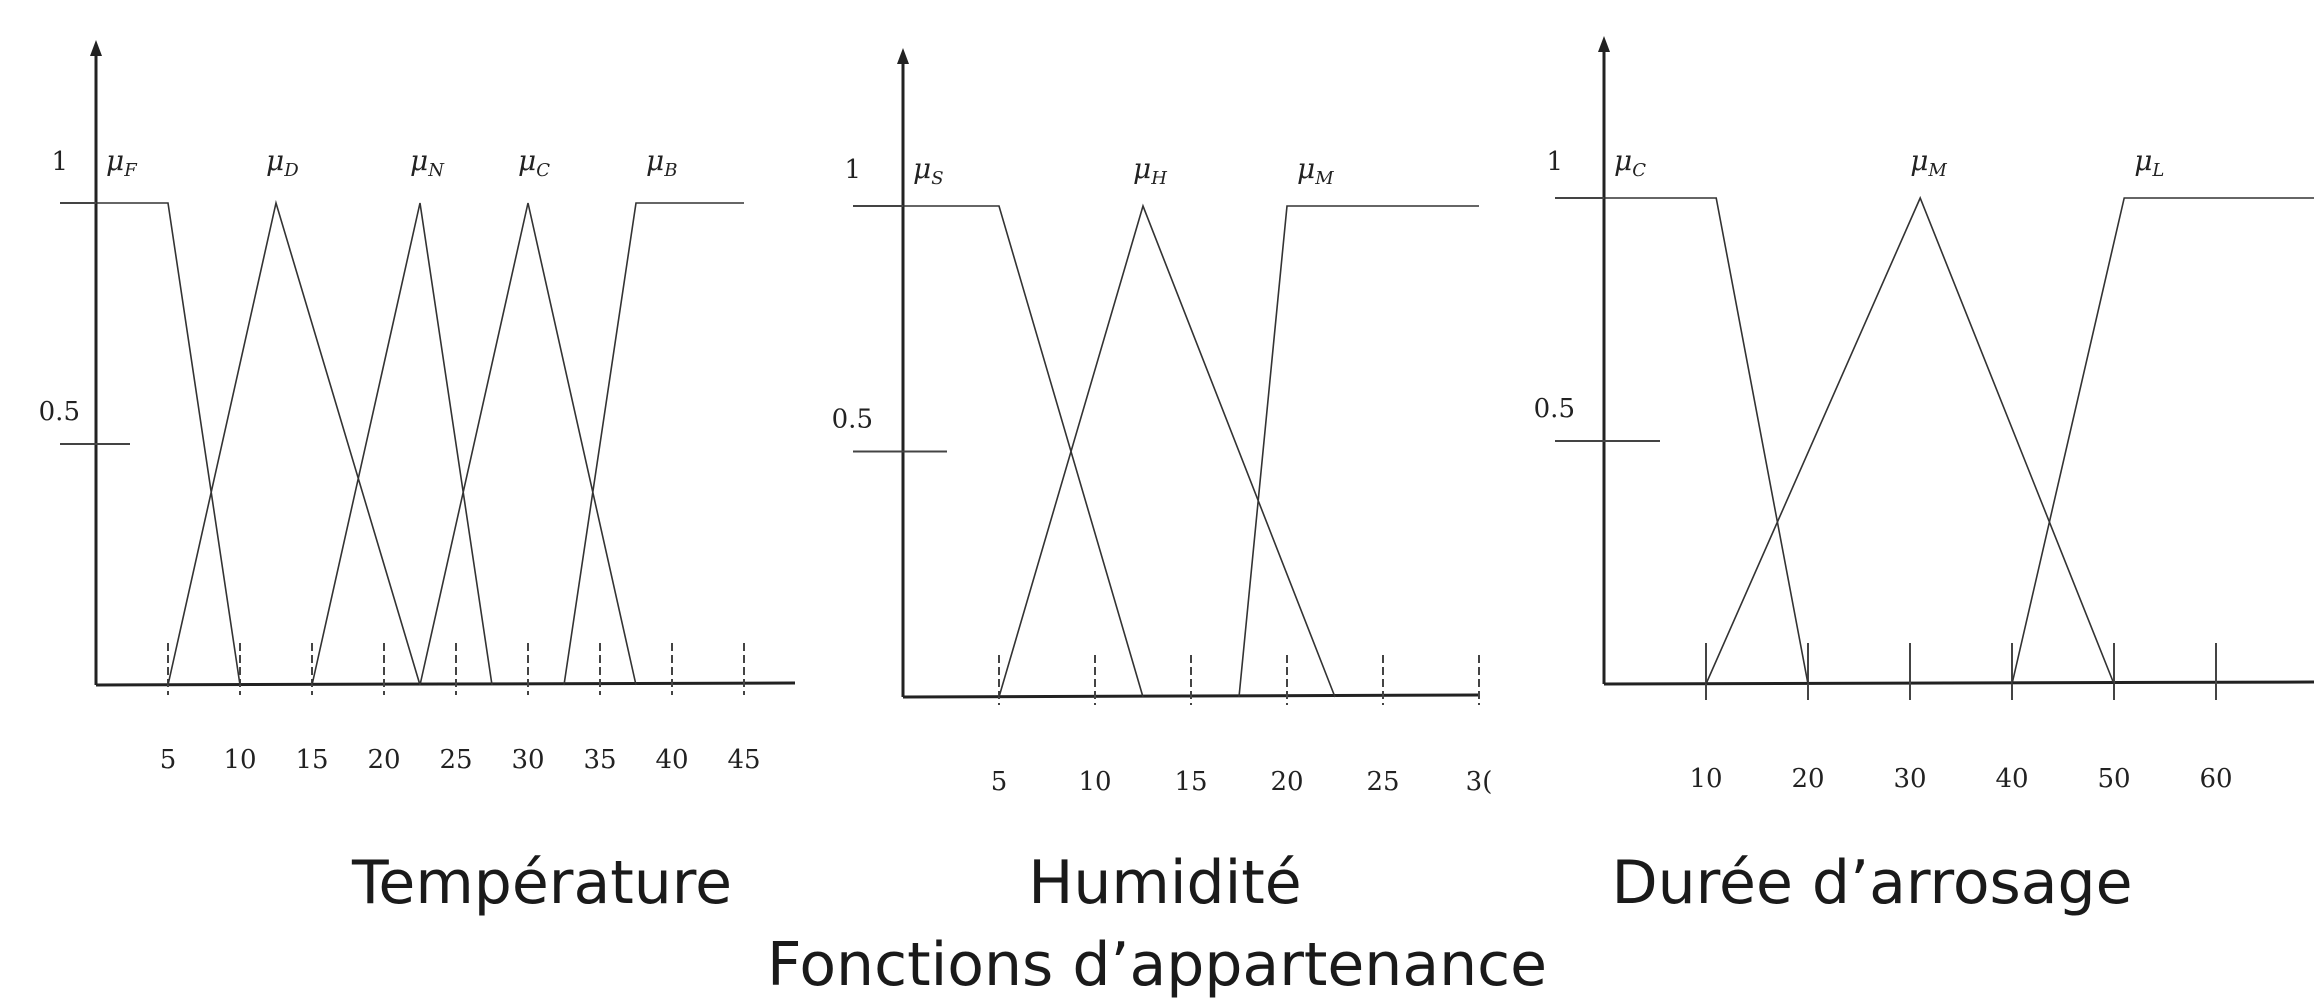 Image resolution: width=2314 pixels, height=1002 pixels. I want to click on temperature-xtick-label-35: 35, so click(599, 760).